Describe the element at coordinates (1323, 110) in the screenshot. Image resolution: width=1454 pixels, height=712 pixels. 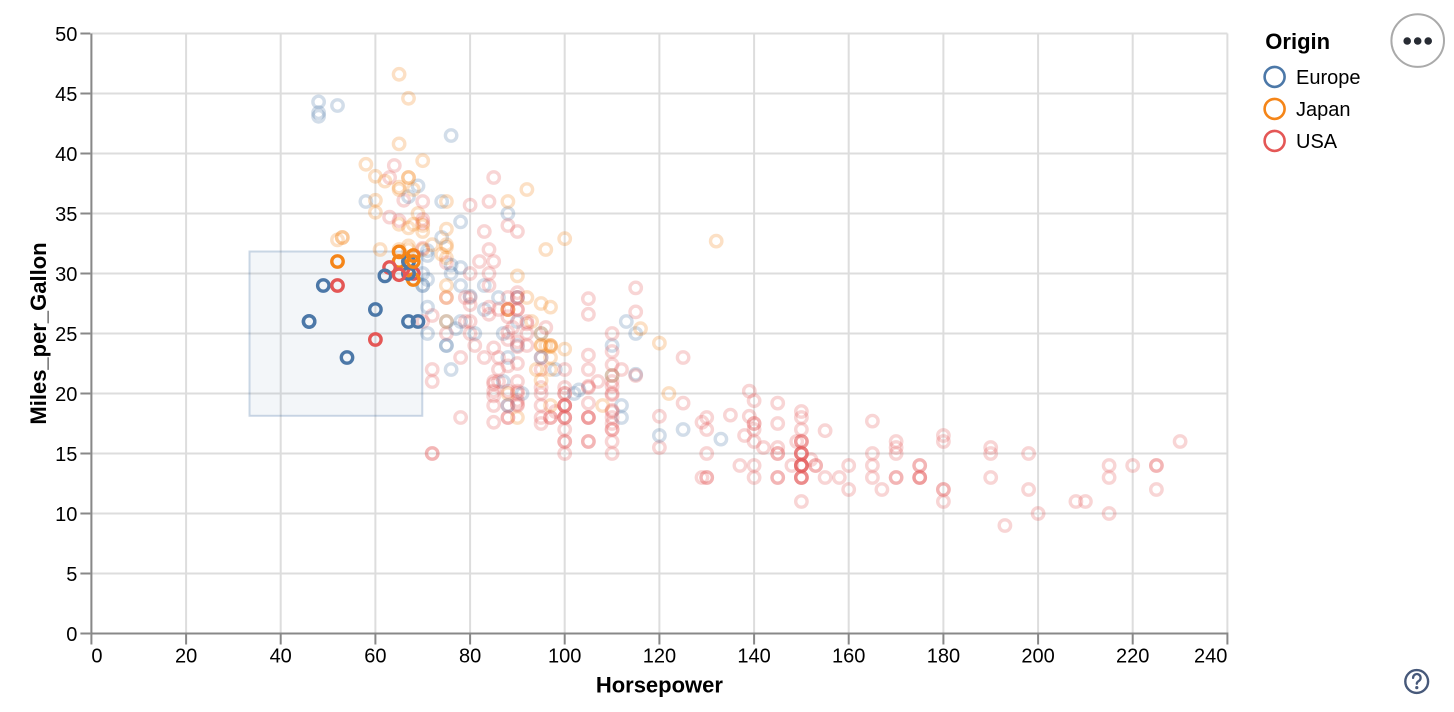
I see `svg-text: Japan` at that location.